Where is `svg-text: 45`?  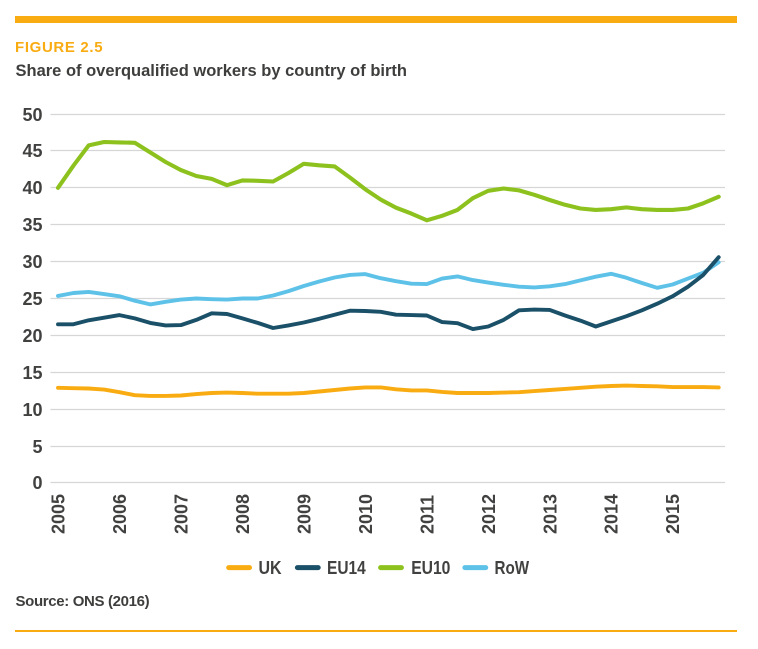
svg-text: 45 is located at coordinates (32, 151).